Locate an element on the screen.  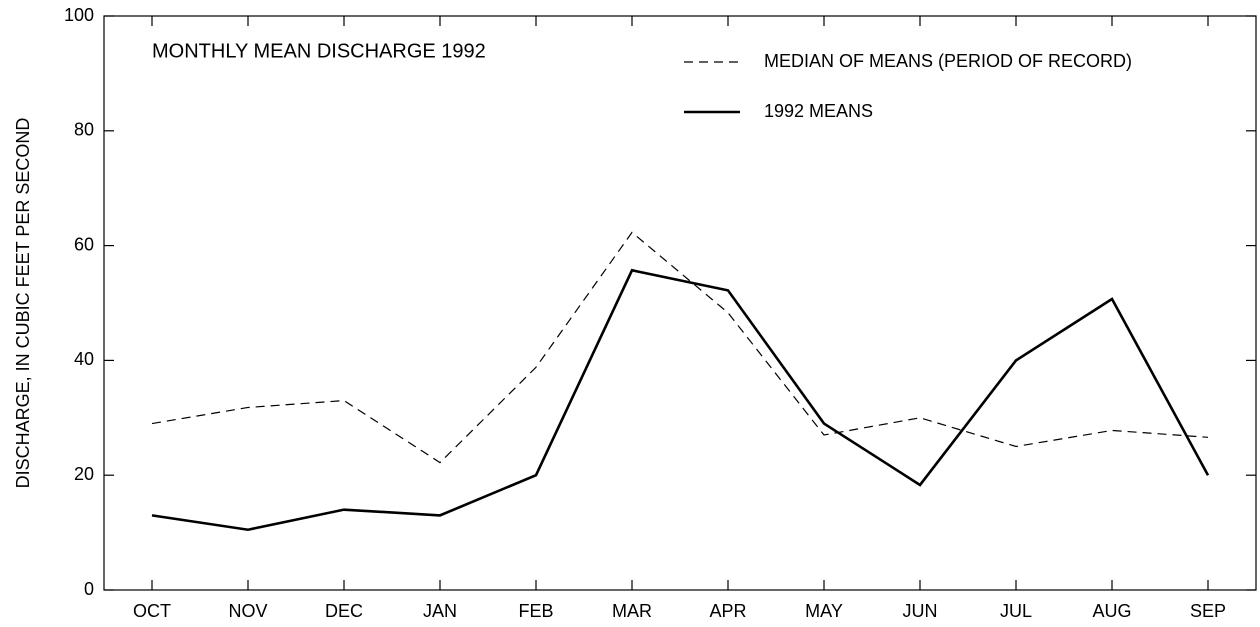
y-tick-label: 60 is located at coordinates (84, 244).